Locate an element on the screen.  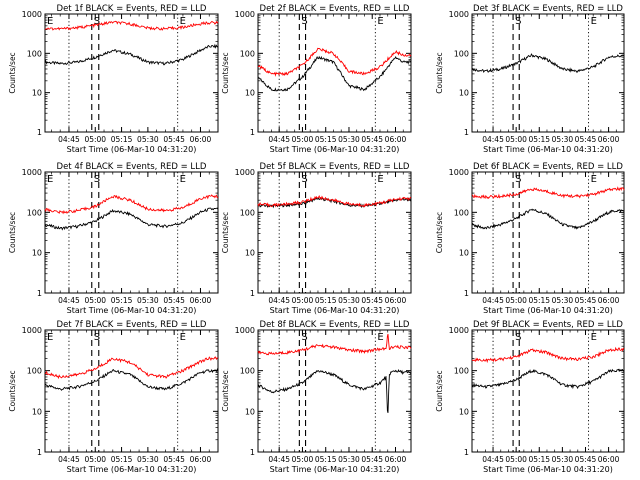
panel-title: Det 9f BLACK = Events, RED = LLD is located at coordinates (548, 325).